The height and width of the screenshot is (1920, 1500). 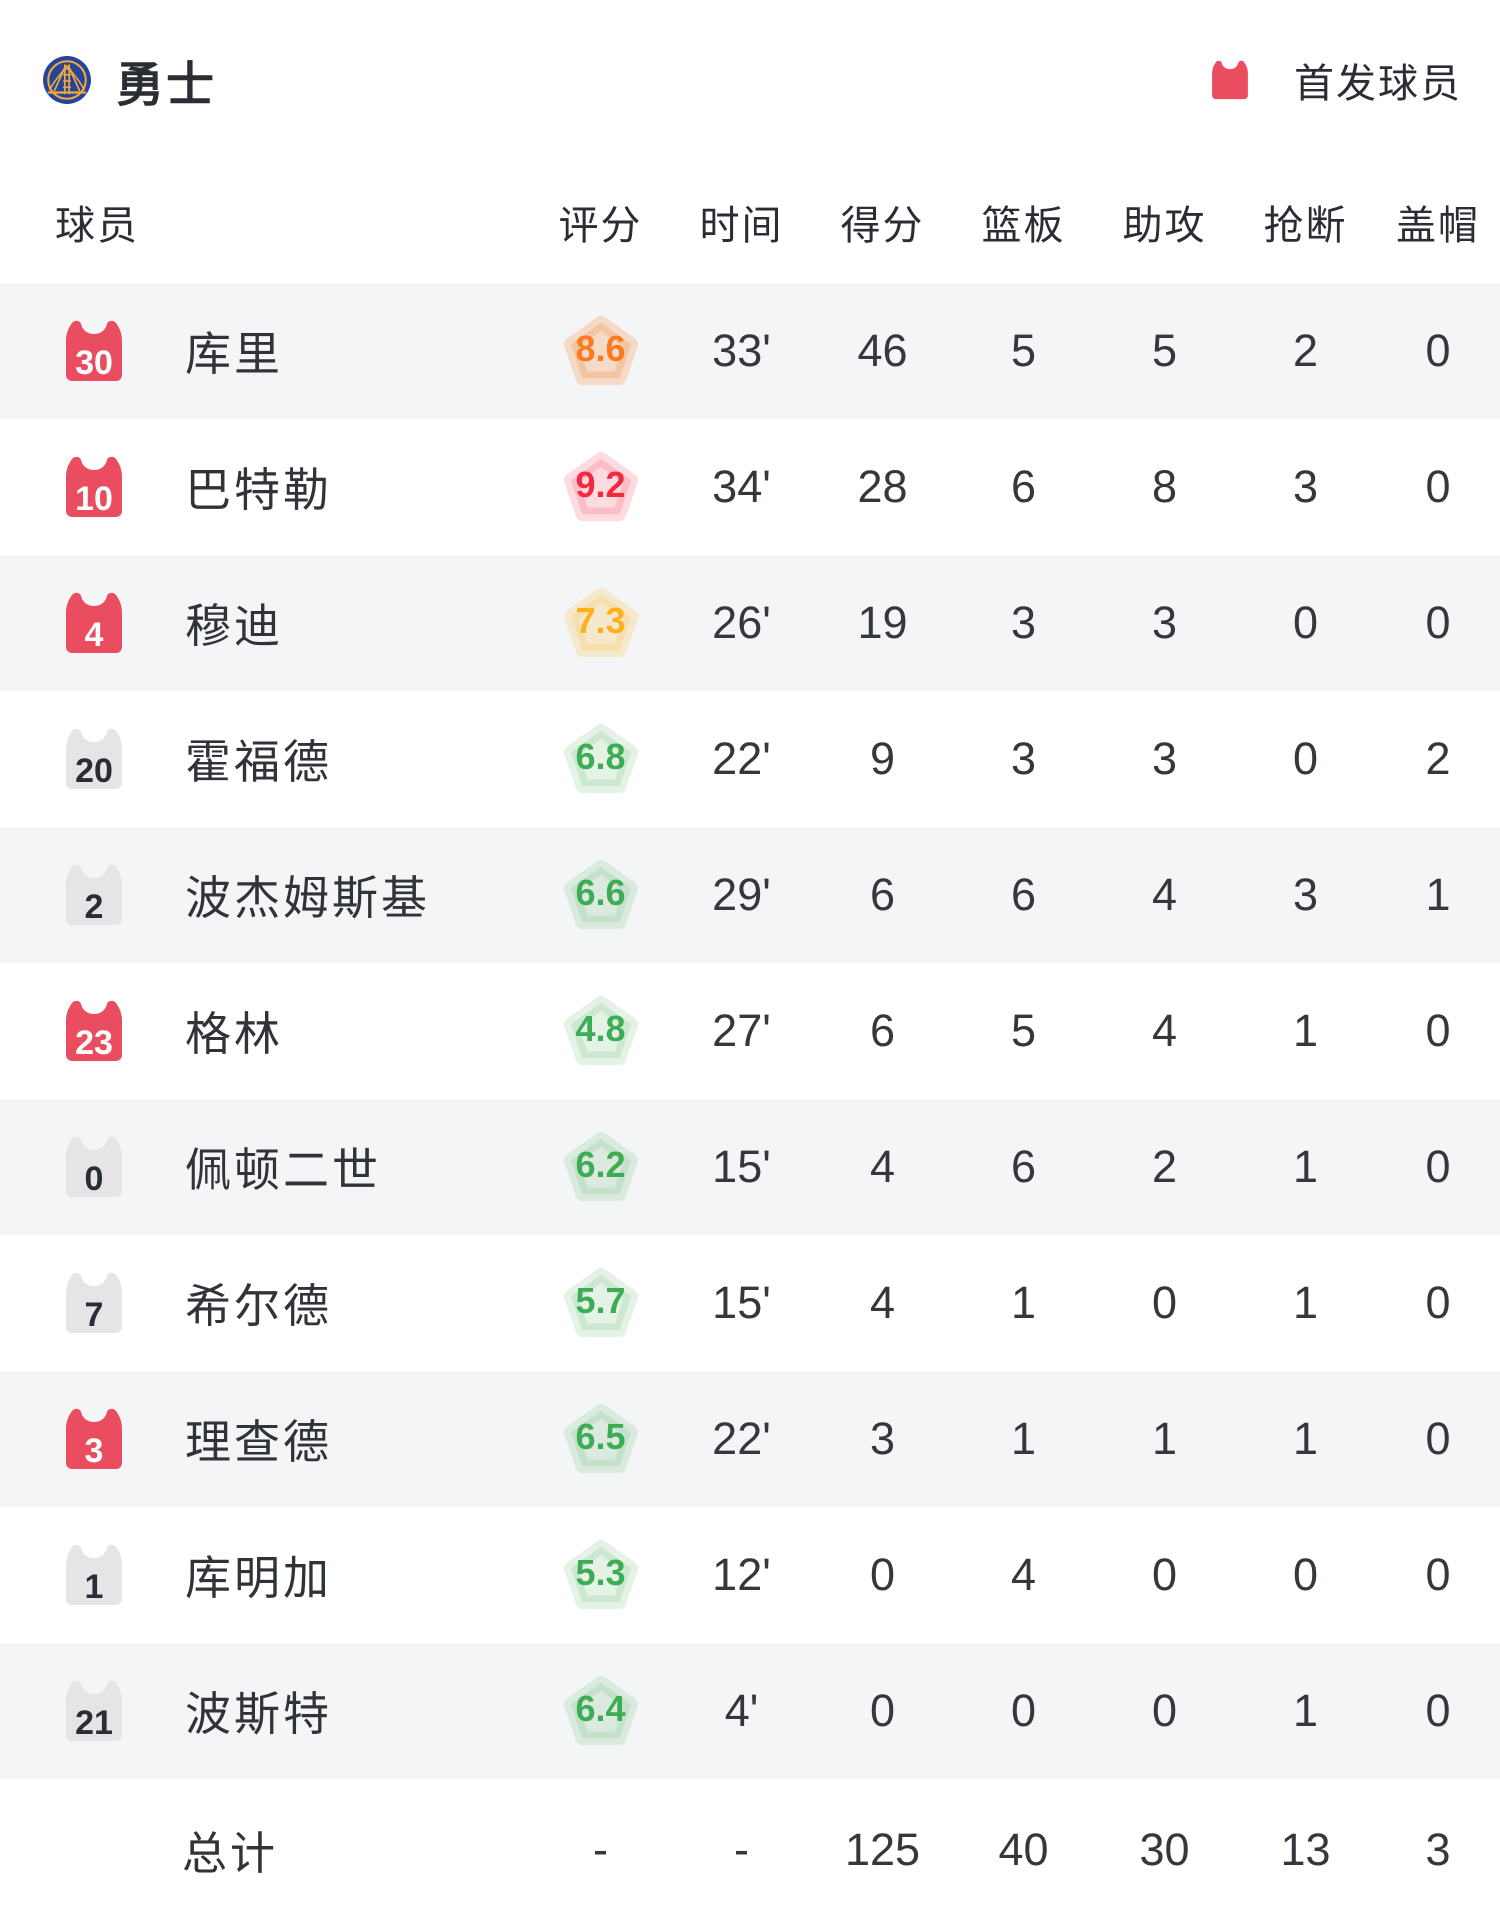 I want to click on assists-value: 5, so click(x=1164, y=350).